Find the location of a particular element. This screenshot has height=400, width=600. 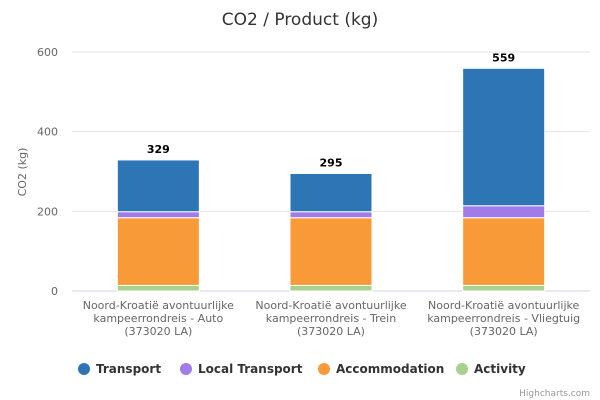

legend-item-transport: Transport is located at coordinates (119, 369).